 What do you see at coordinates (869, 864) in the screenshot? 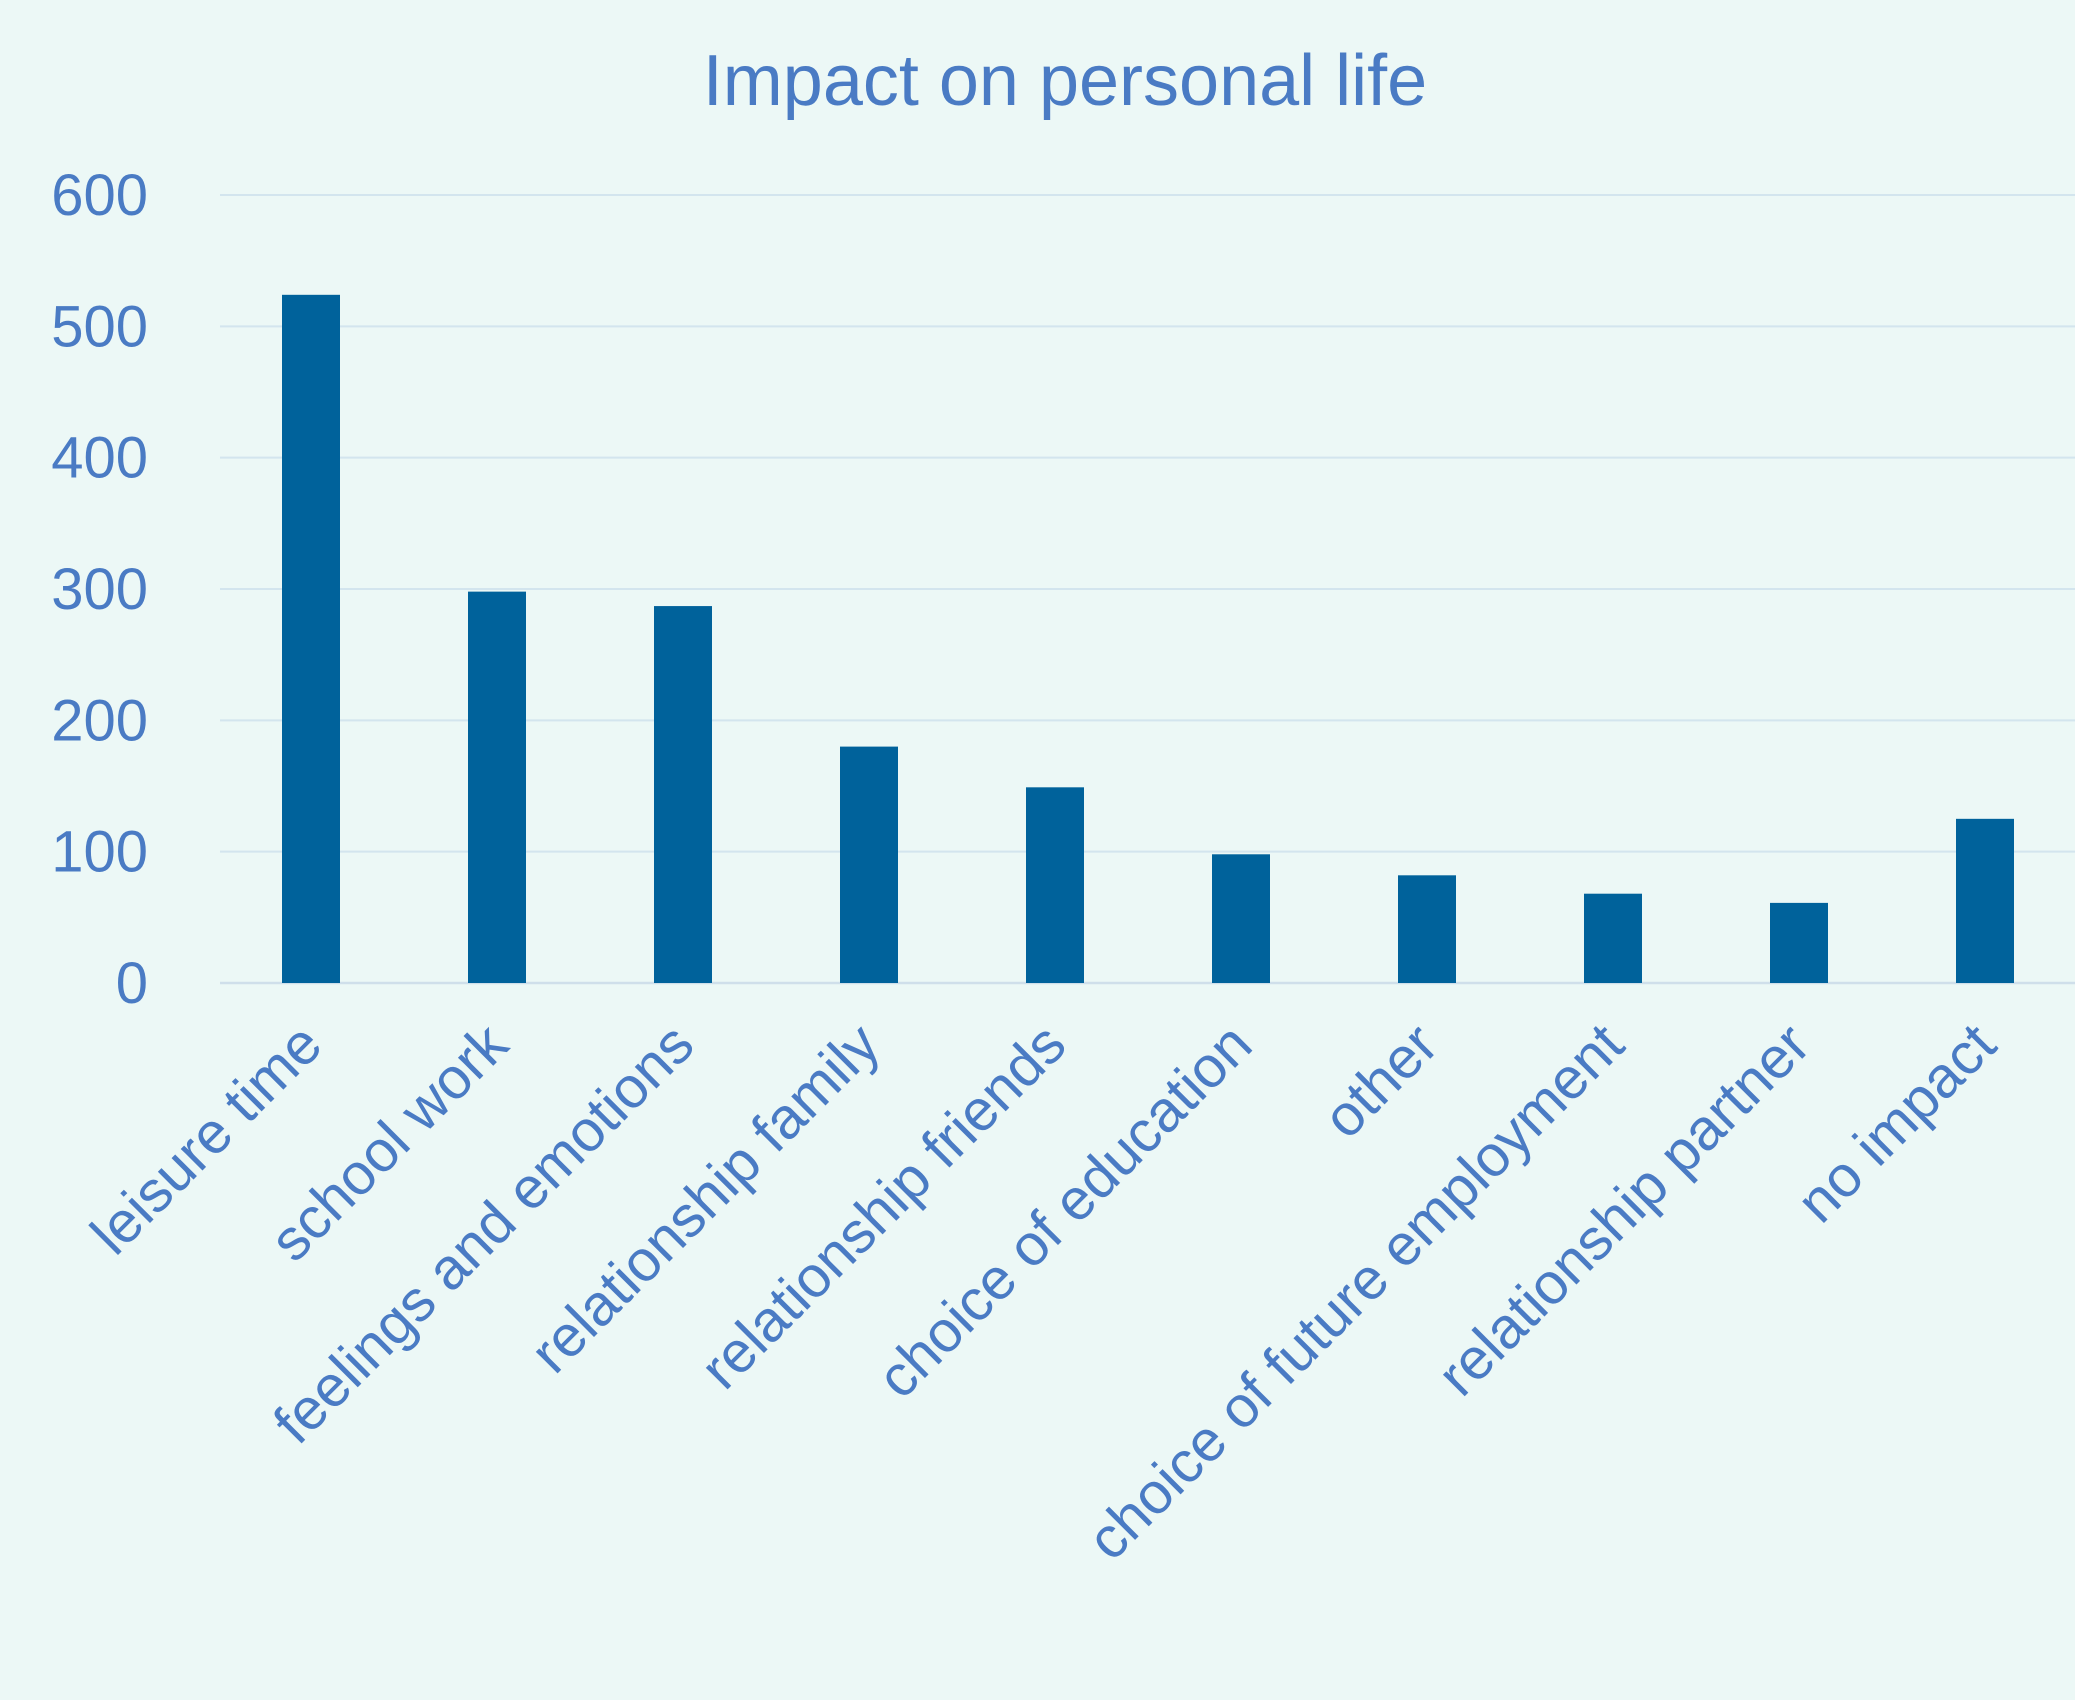
I see `bar-relationship-family` at bounding box center [869, 864].